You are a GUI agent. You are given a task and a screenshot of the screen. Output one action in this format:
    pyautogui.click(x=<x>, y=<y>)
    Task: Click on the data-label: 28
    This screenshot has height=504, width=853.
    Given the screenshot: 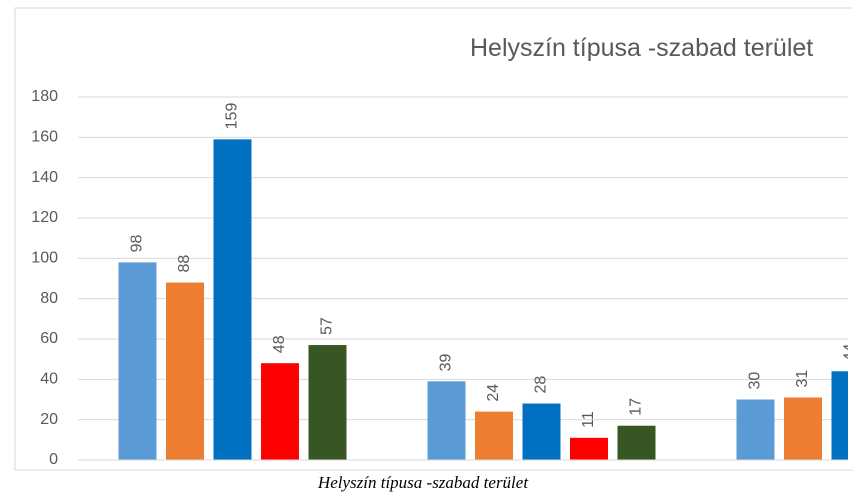 What is the action you would take?
    pyautogui.click(x=541, y=385)
    